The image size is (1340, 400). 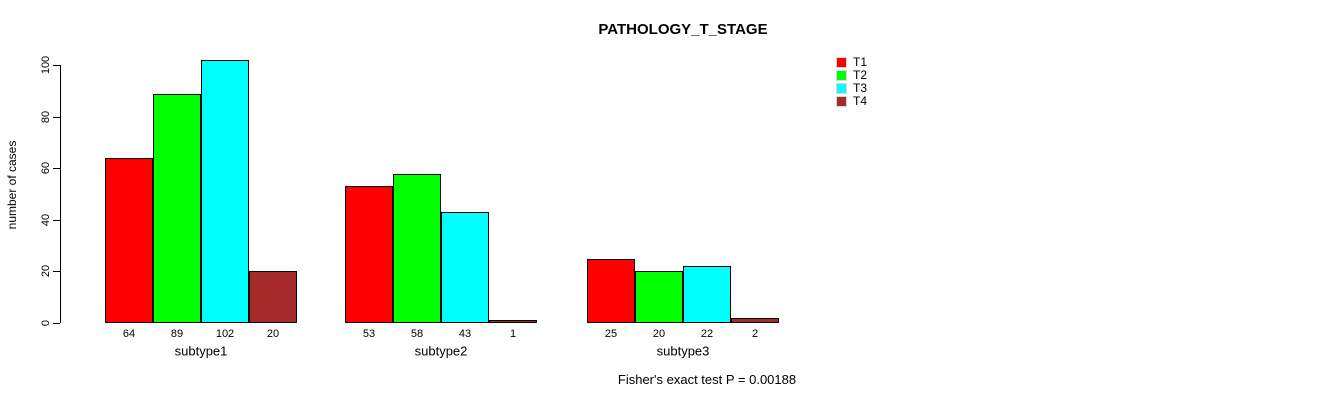 What do you see at coordinates (659, 297) in the screenshot?
I see `bar-subtype3-t2` at bounding box center [659, 297].